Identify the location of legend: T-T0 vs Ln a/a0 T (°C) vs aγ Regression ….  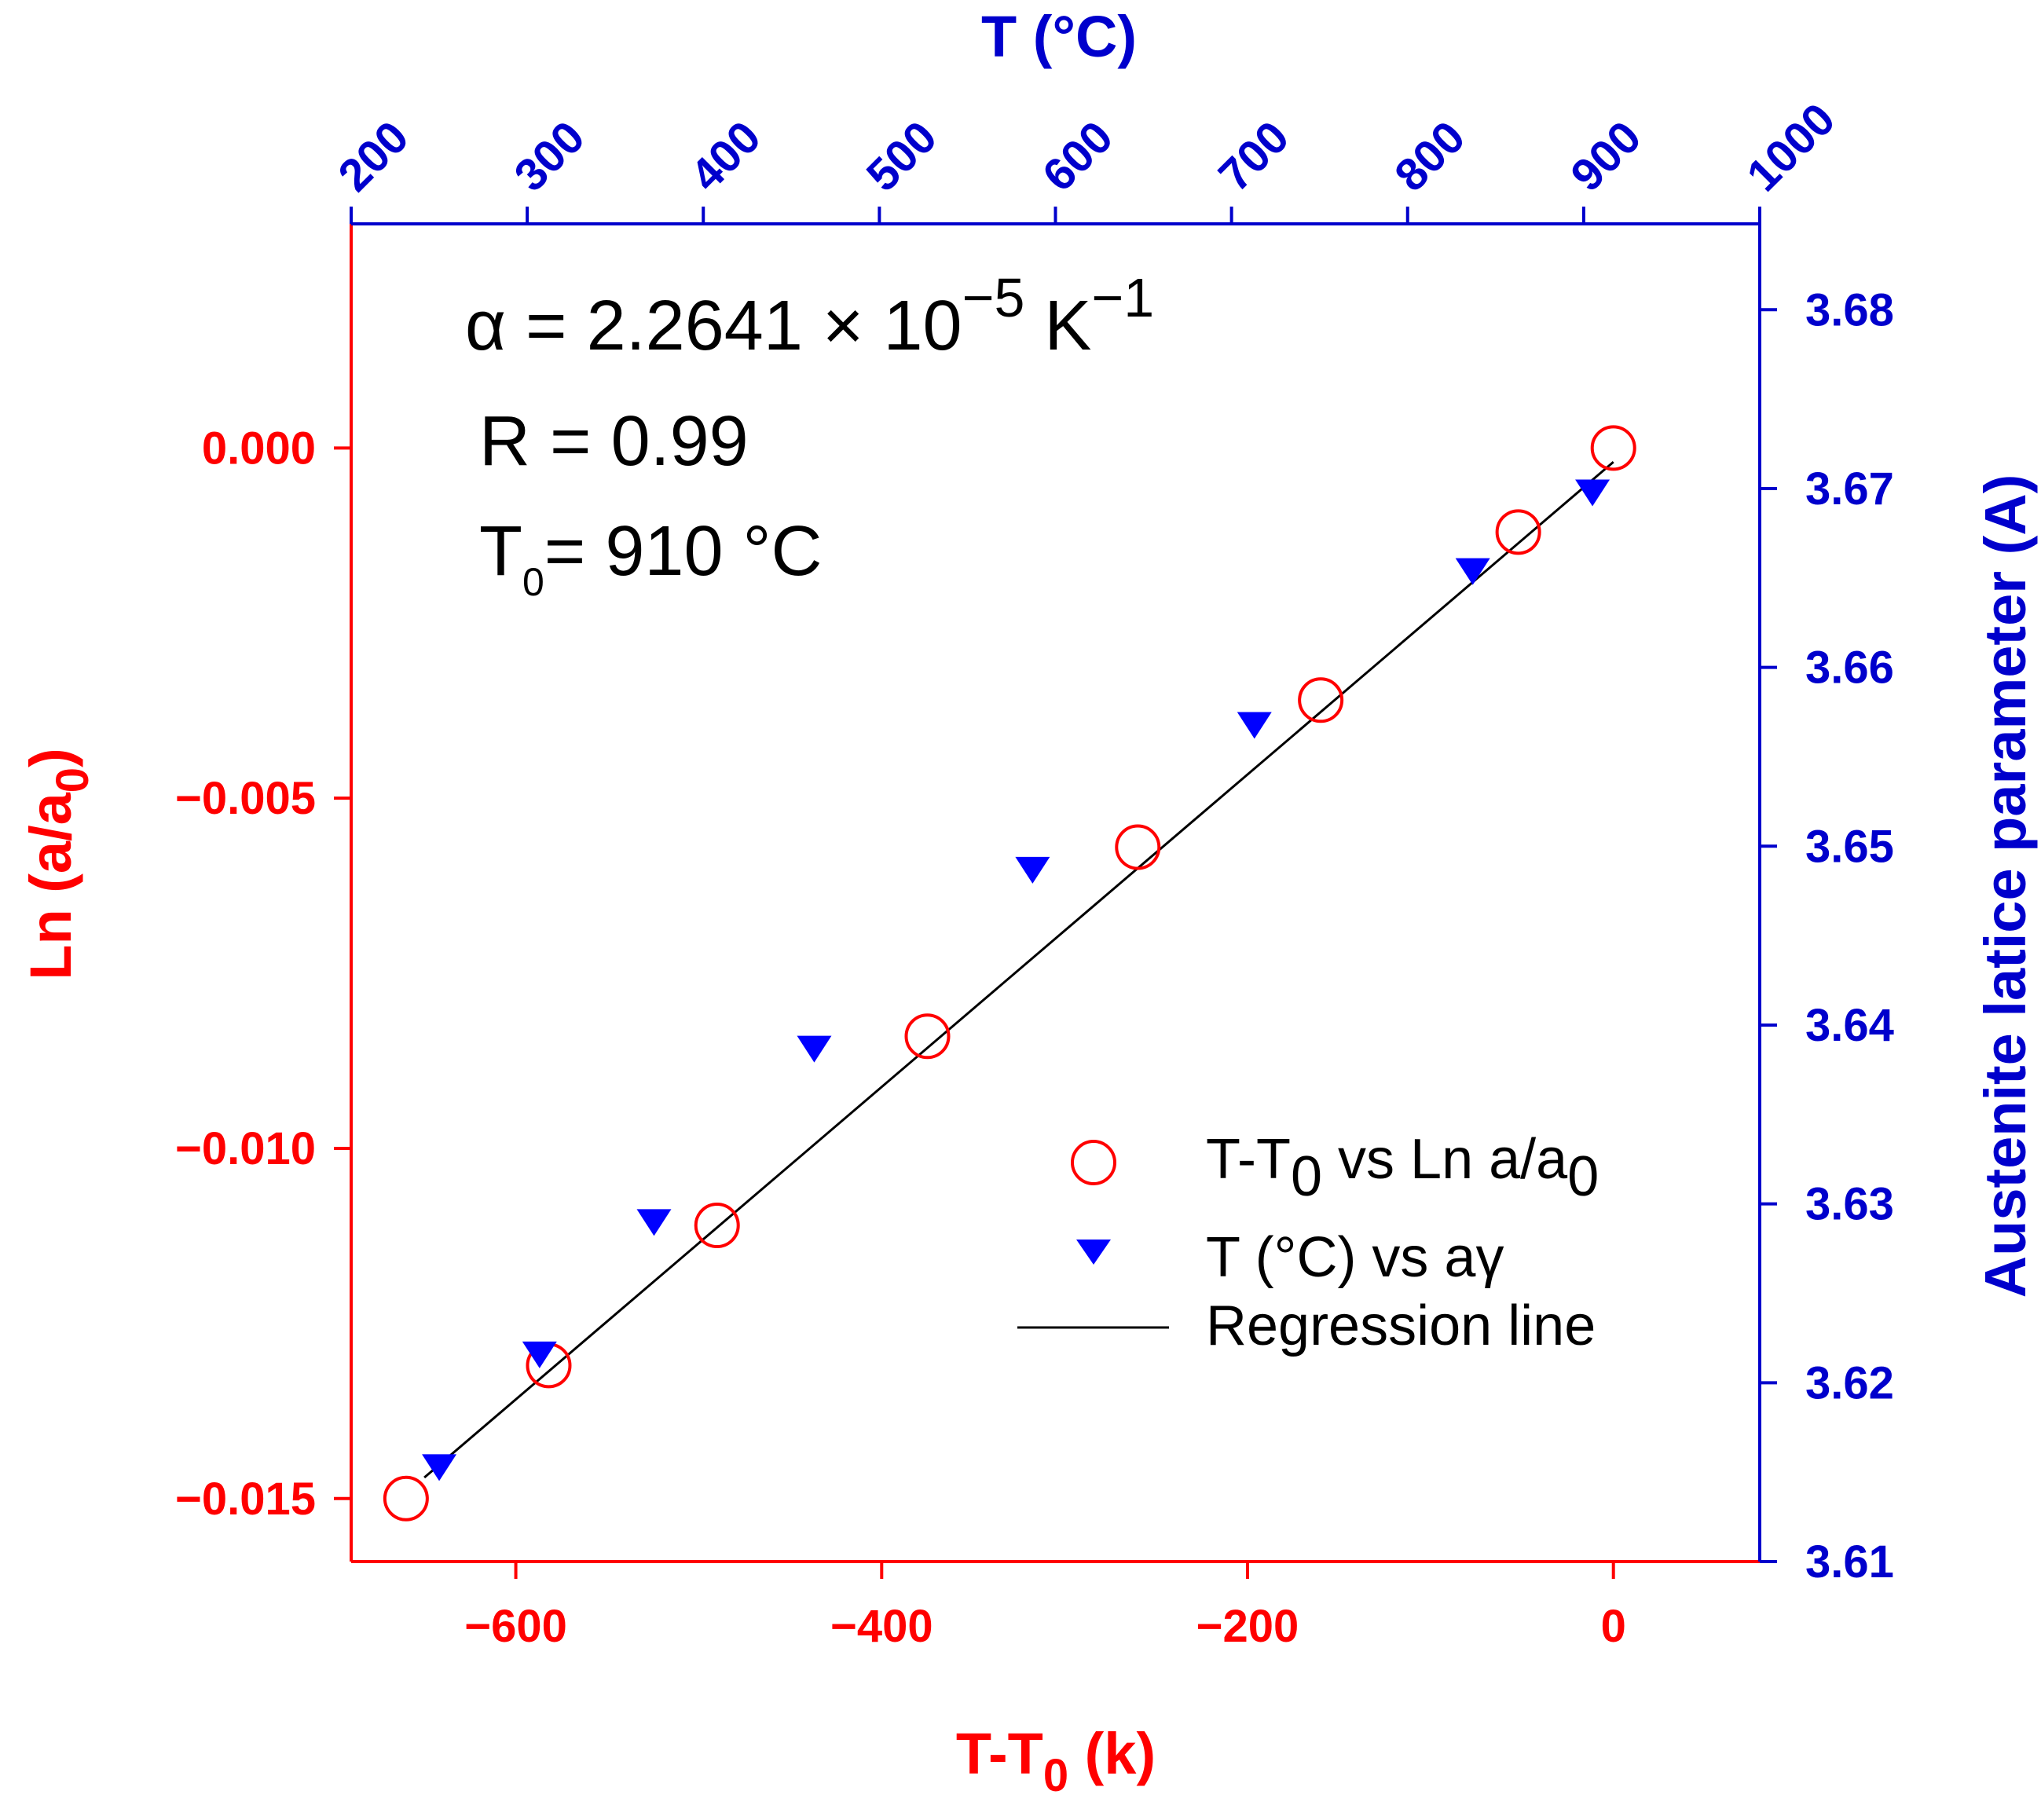
(1308, 1242).